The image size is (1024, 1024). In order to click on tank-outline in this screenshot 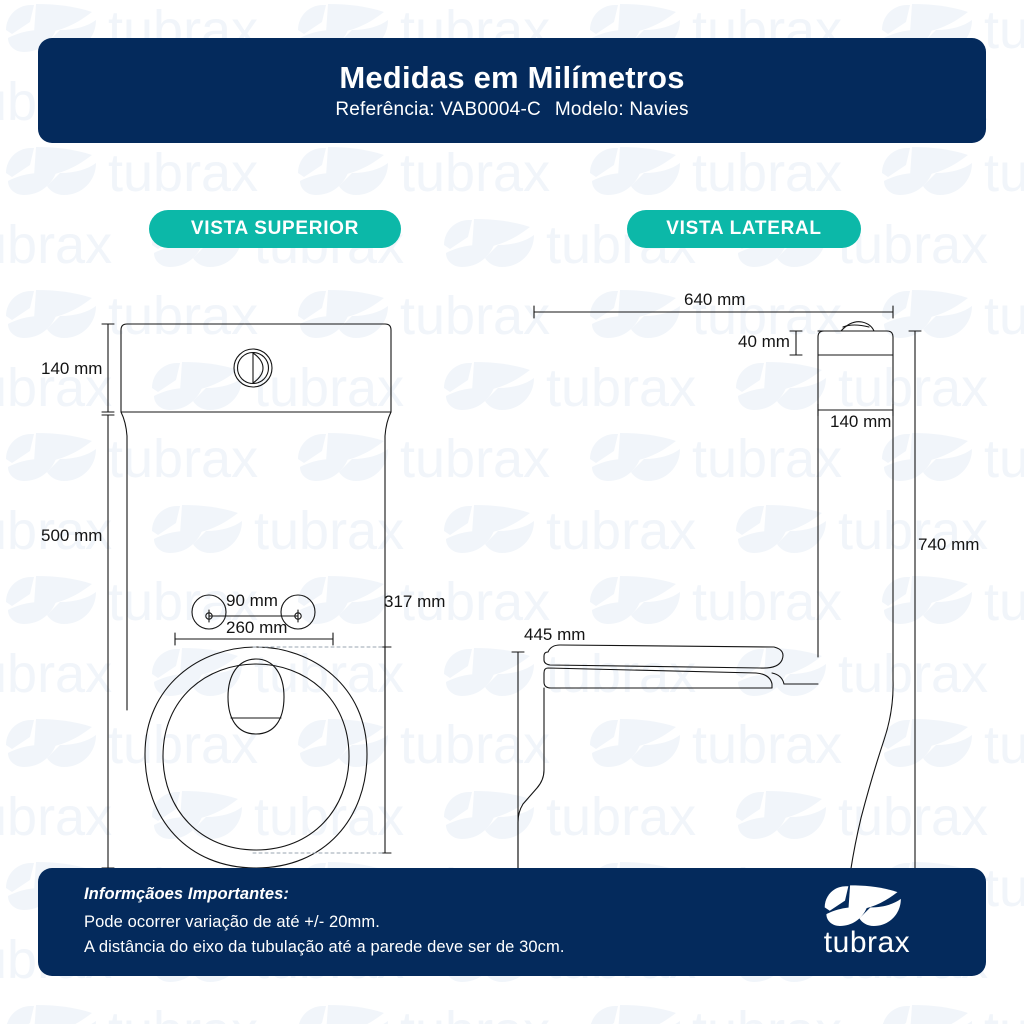, I will do `click(256, 368)`.